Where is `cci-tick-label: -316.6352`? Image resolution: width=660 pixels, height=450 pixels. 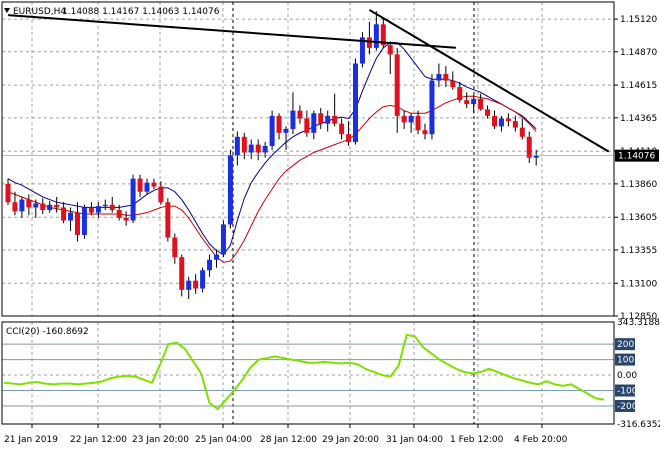
cci-tick-label: -316.6352 is located at coordinates (638, 425).